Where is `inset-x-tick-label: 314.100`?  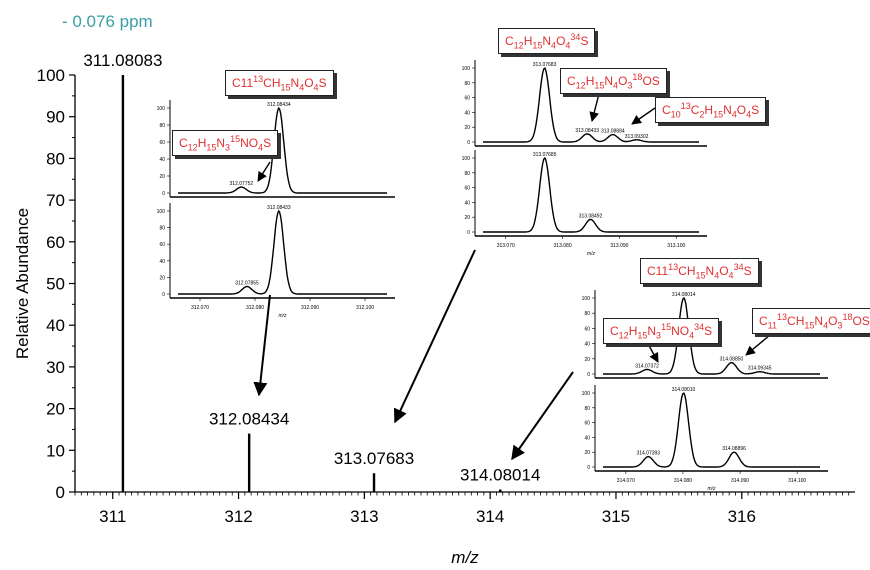 inset-x-tick-label: 314.100 is located at coordinates (797, 481).